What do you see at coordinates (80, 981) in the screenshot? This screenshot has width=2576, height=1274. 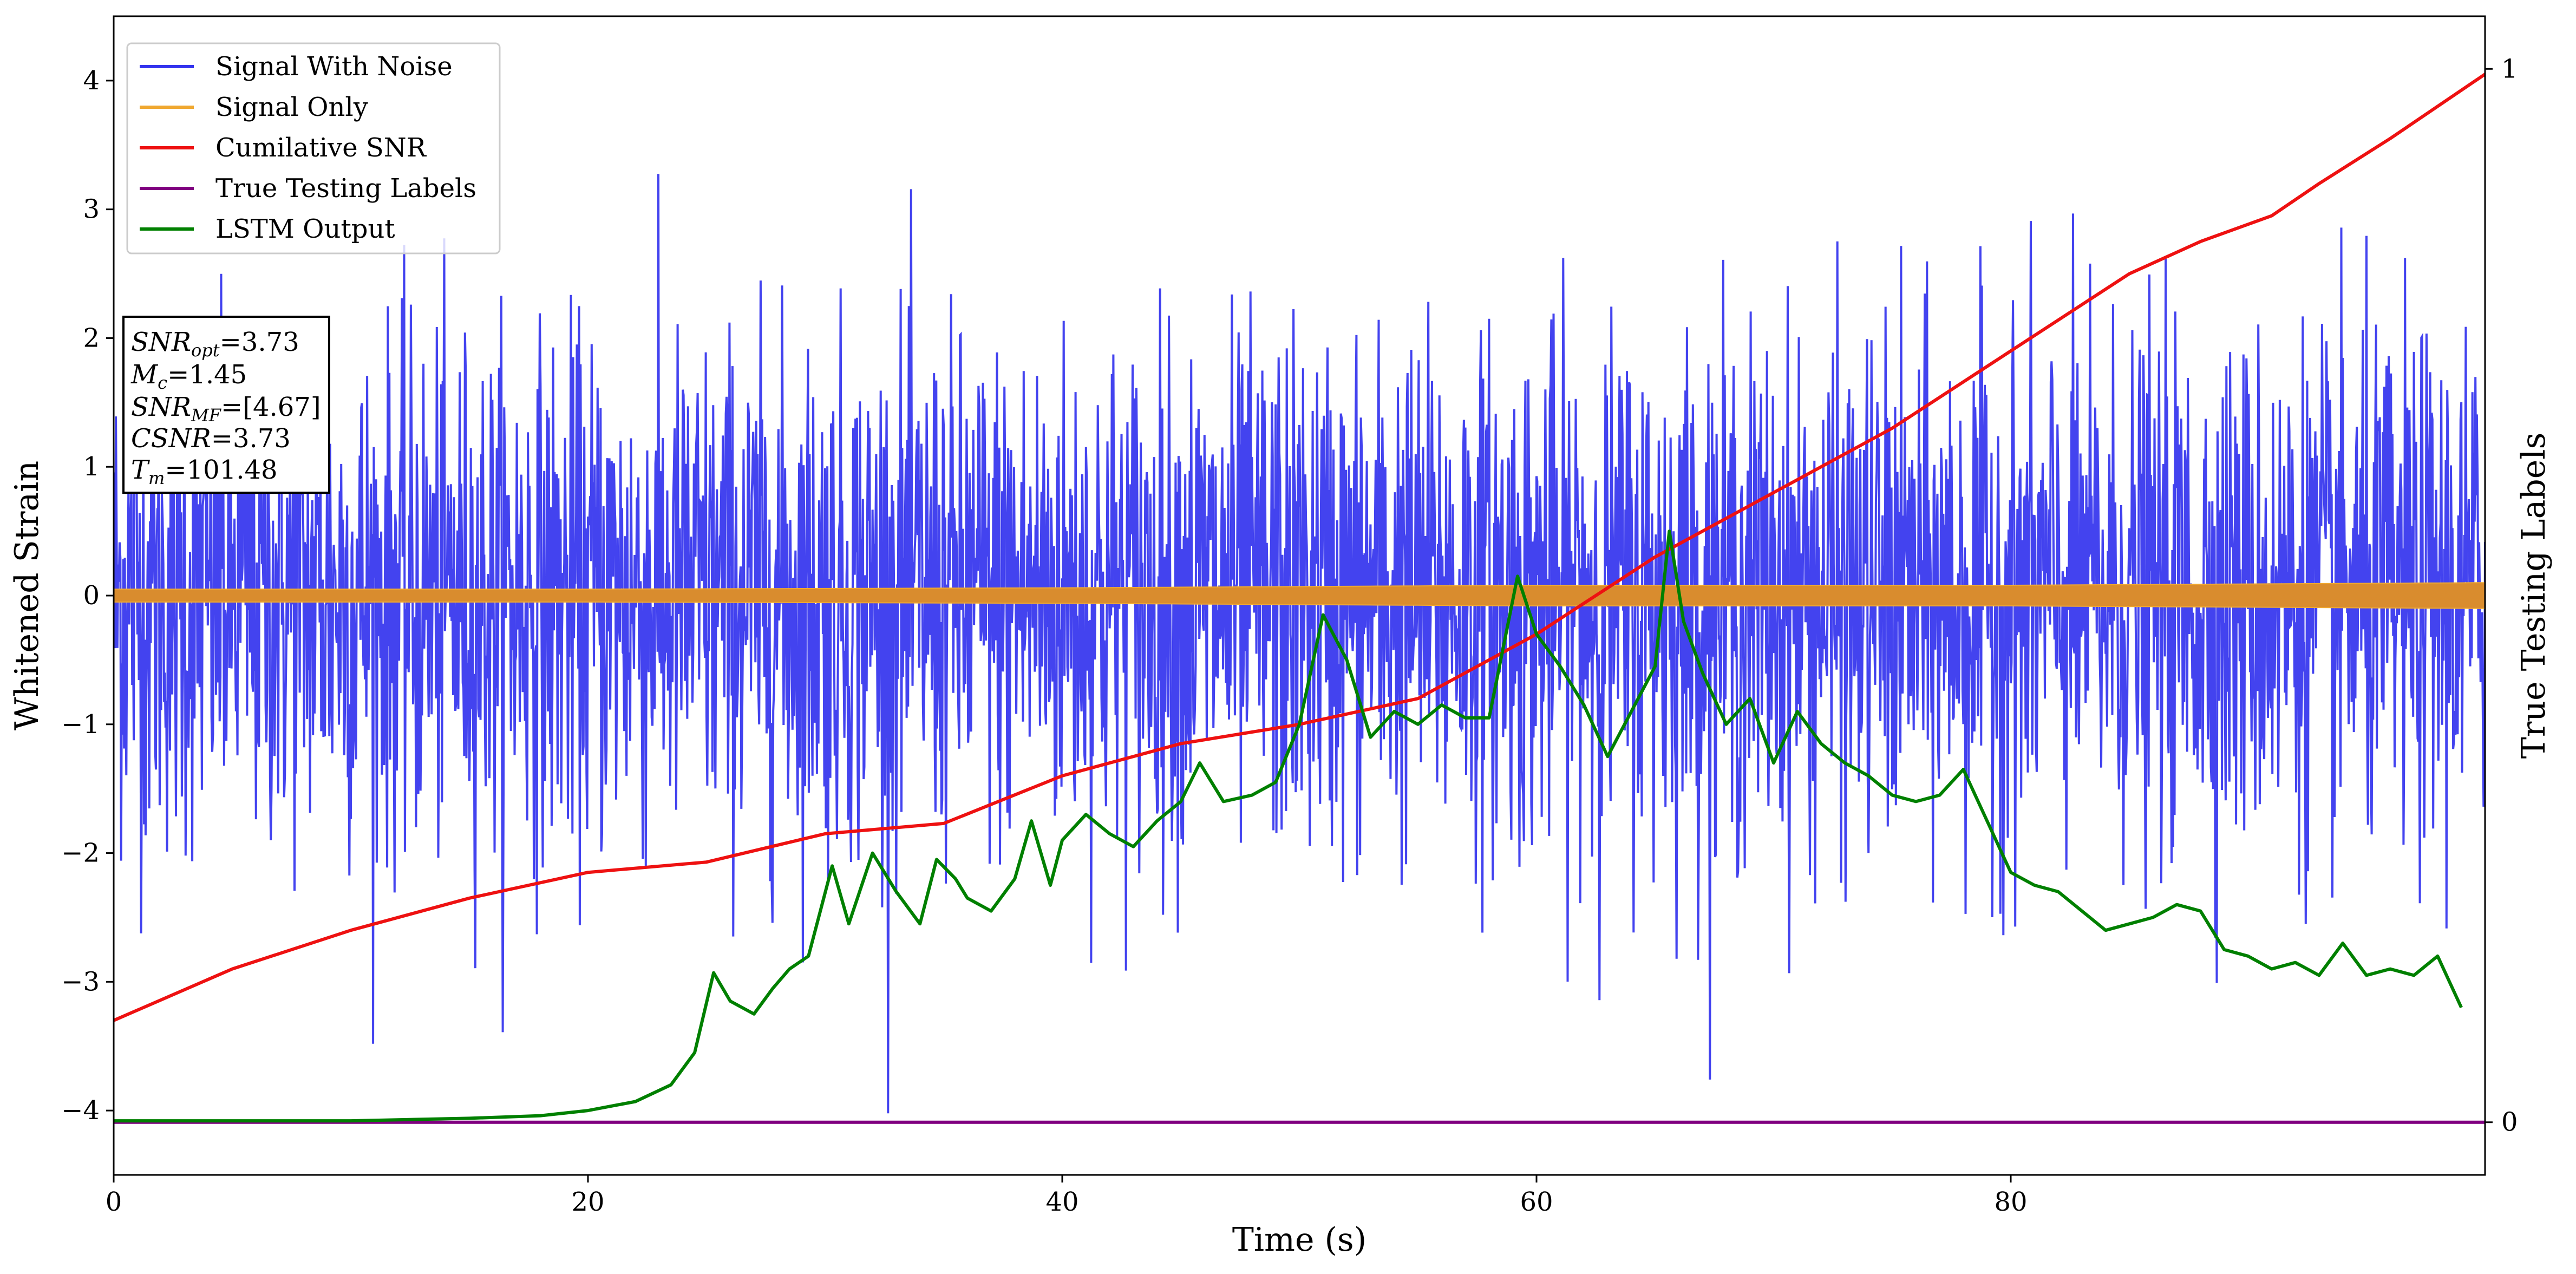 I see `y-tick-label: −3` at bounding box center [80, 981].